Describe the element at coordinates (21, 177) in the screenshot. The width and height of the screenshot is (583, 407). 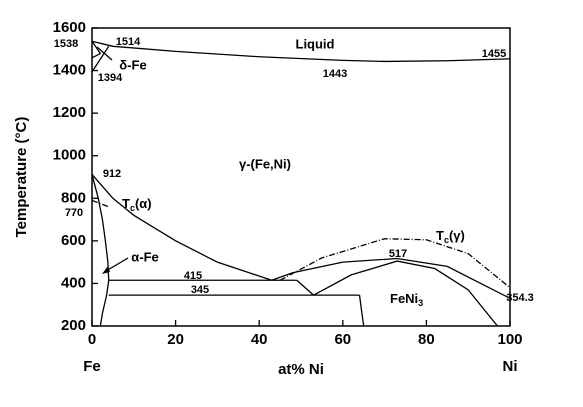
I see `y-axis-label: Temperature (°C)` at that location.